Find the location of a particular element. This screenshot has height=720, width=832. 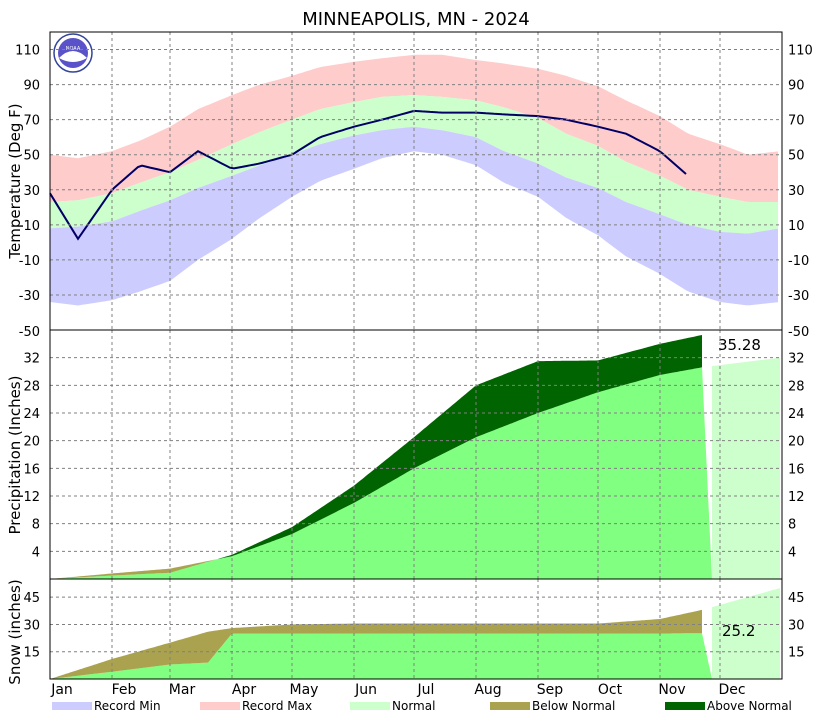

temperature-tick-right: 110 is located at coordinates (800, 51).